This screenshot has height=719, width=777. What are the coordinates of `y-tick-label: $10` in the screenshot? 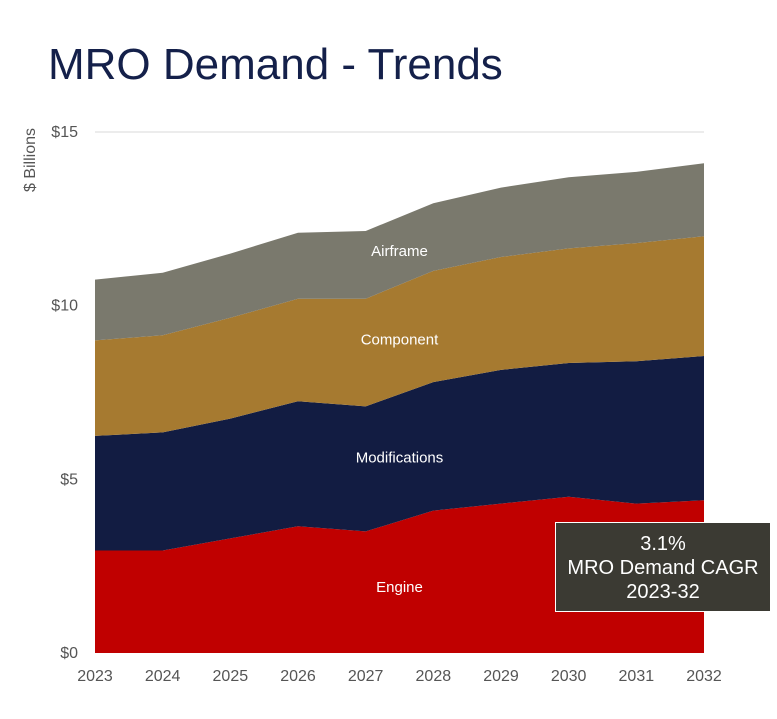 It's located at (64, 306).